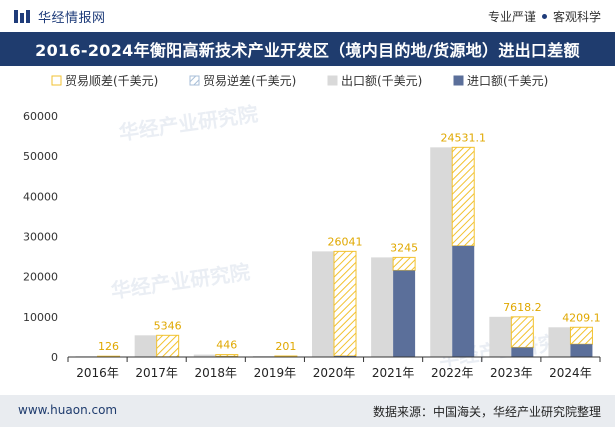 The image size is (615, 427). I want to click on data-label: 24531.1, so click(463, 137).